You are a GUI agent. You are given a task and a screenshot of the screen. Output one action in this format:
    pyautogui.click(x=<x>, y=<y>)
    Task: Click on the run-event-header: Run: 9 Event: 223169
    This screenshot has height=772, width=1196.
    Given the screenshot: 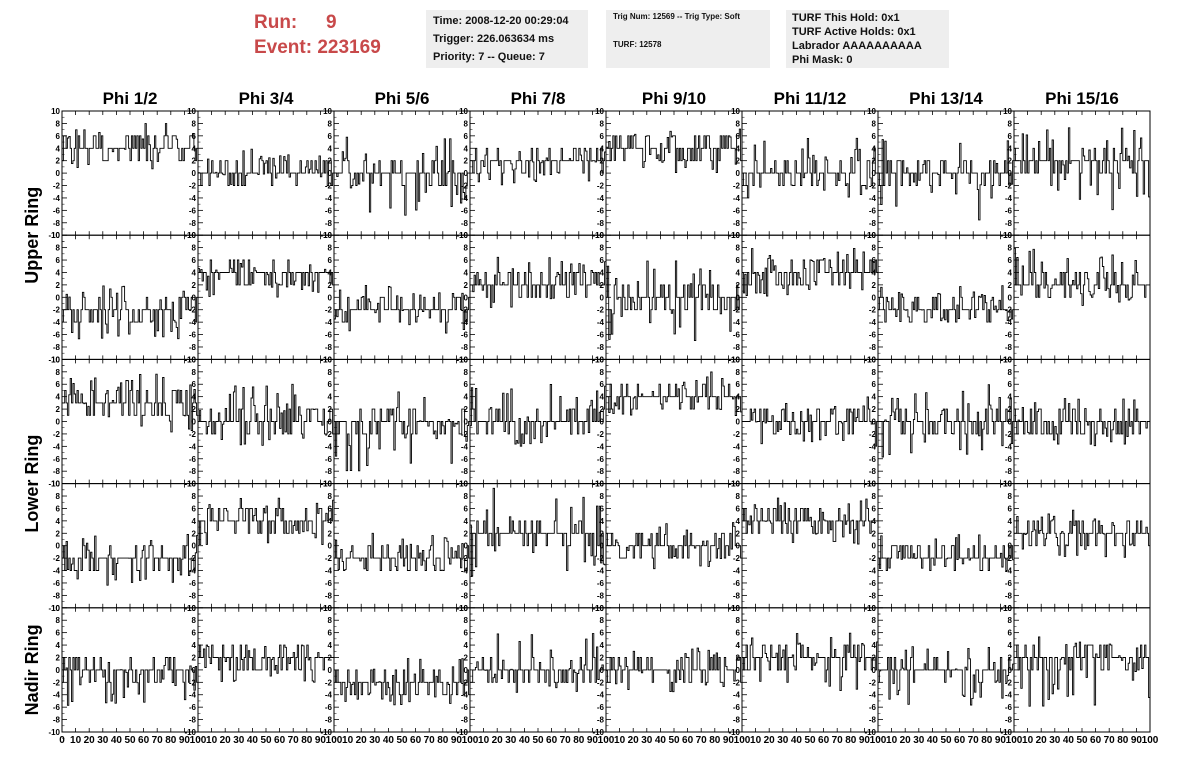 What is the action you would take?
    pyautogui.click(x=317, y=35)
    